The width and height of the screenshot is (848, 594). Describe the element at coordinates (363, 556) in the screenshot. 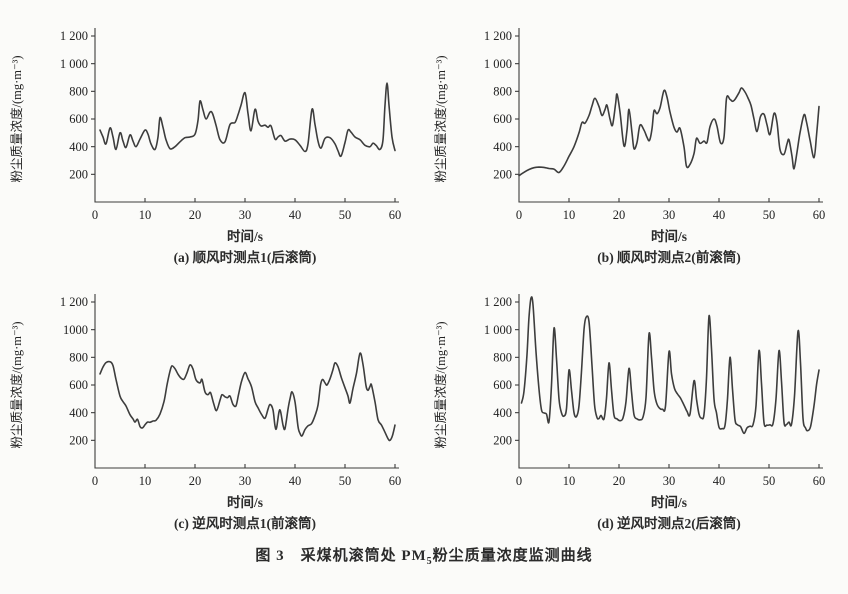

I see `figure-caption-text-pre: 采煤机滚筒处 PM` at that location.